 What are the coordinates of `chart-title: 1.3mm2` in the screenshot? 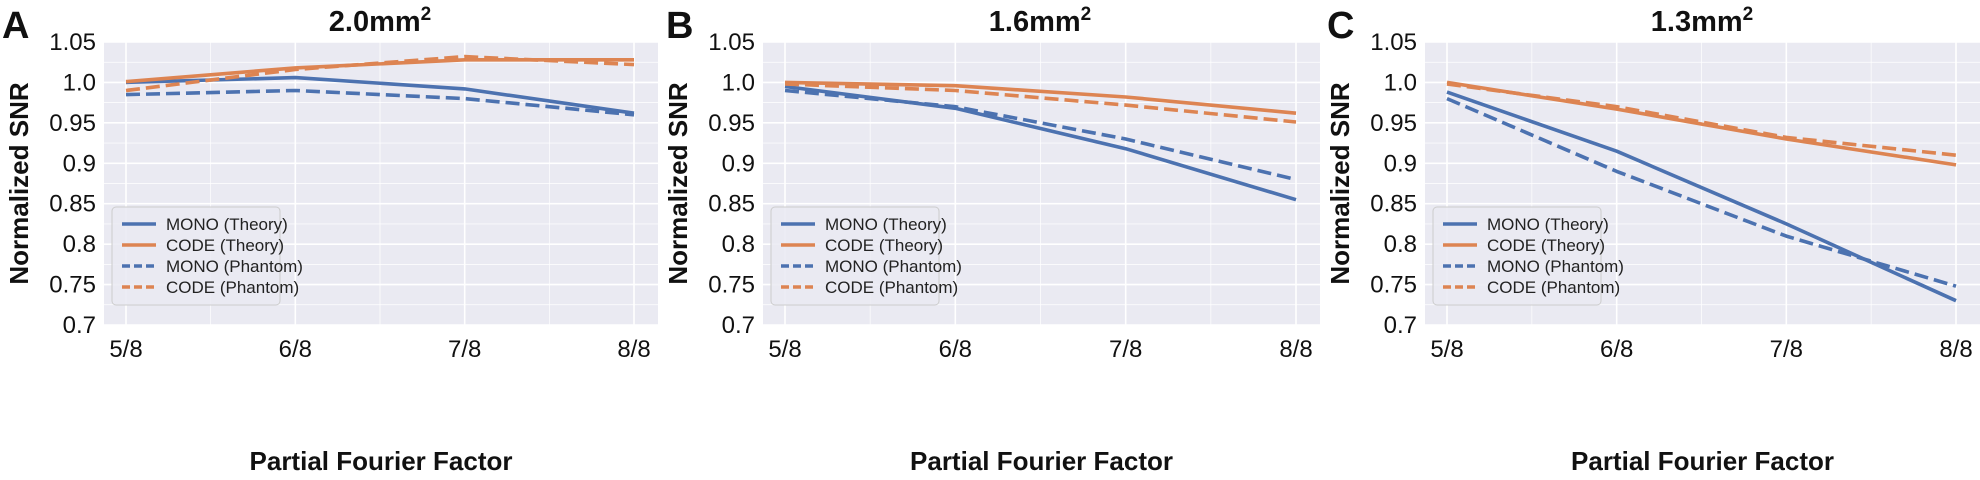 It's located at (1702, 21).